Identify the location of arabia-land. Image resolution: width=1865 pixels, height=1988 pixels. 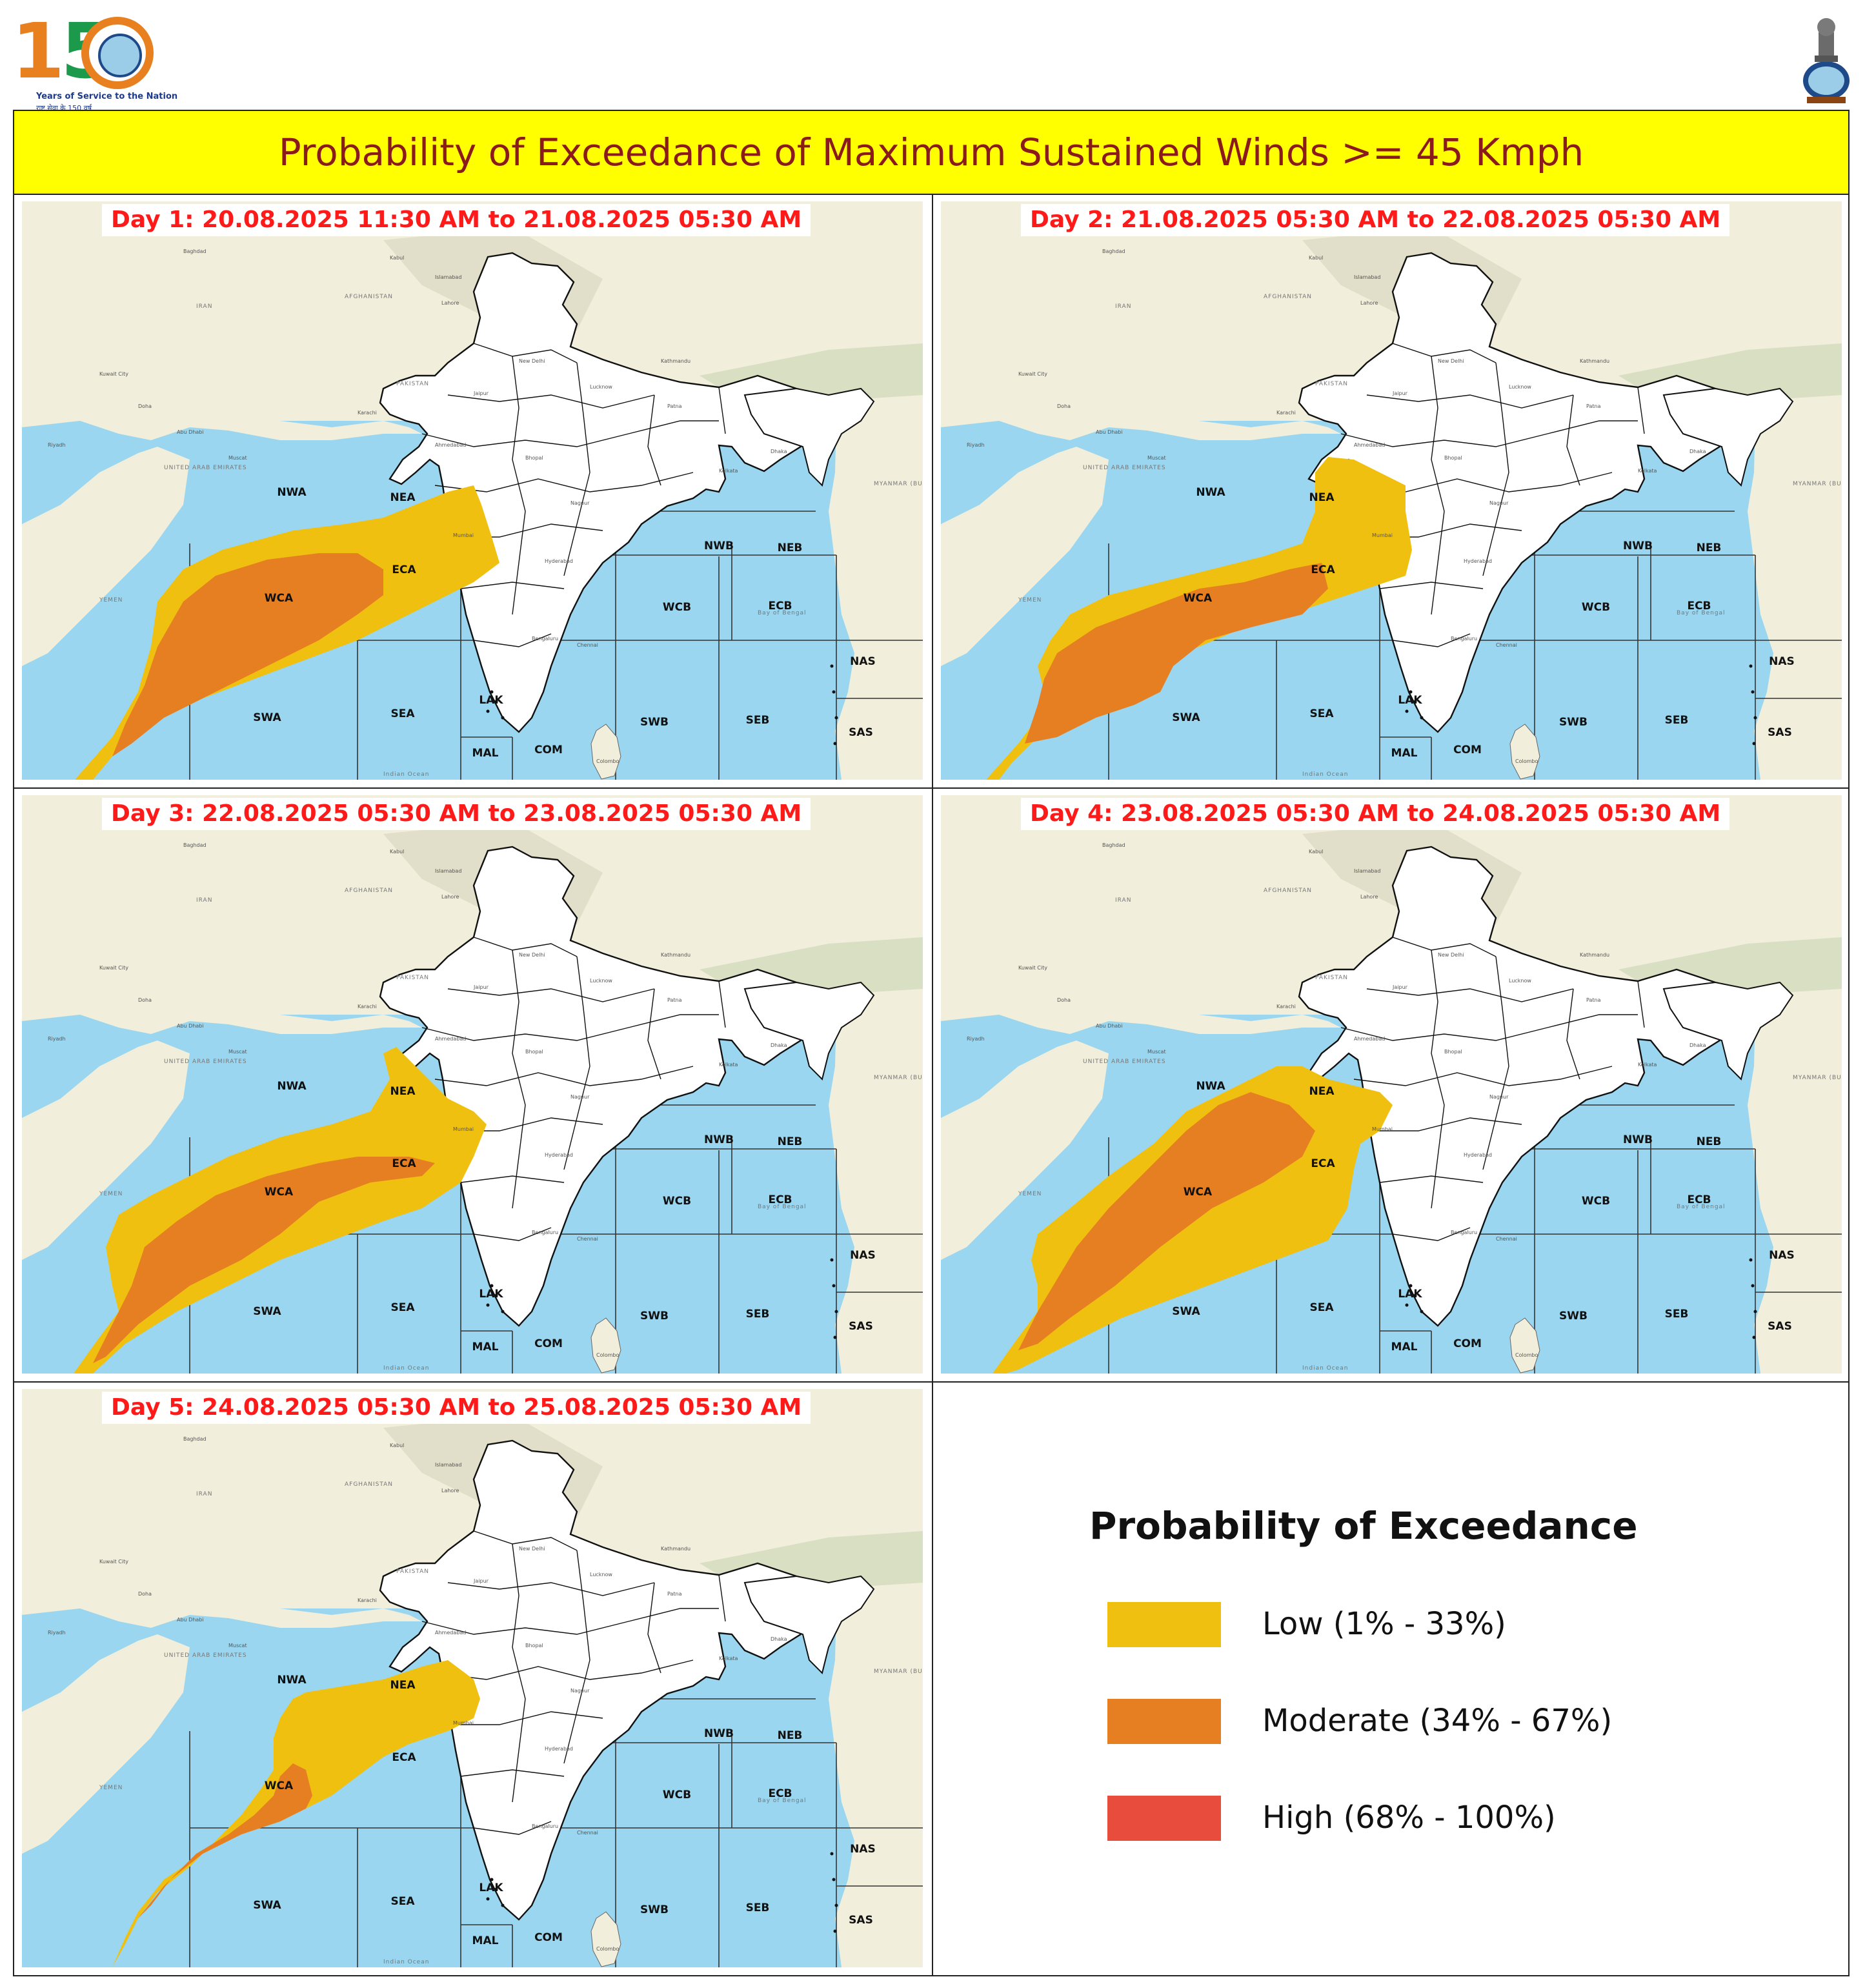
(1025, 1150).